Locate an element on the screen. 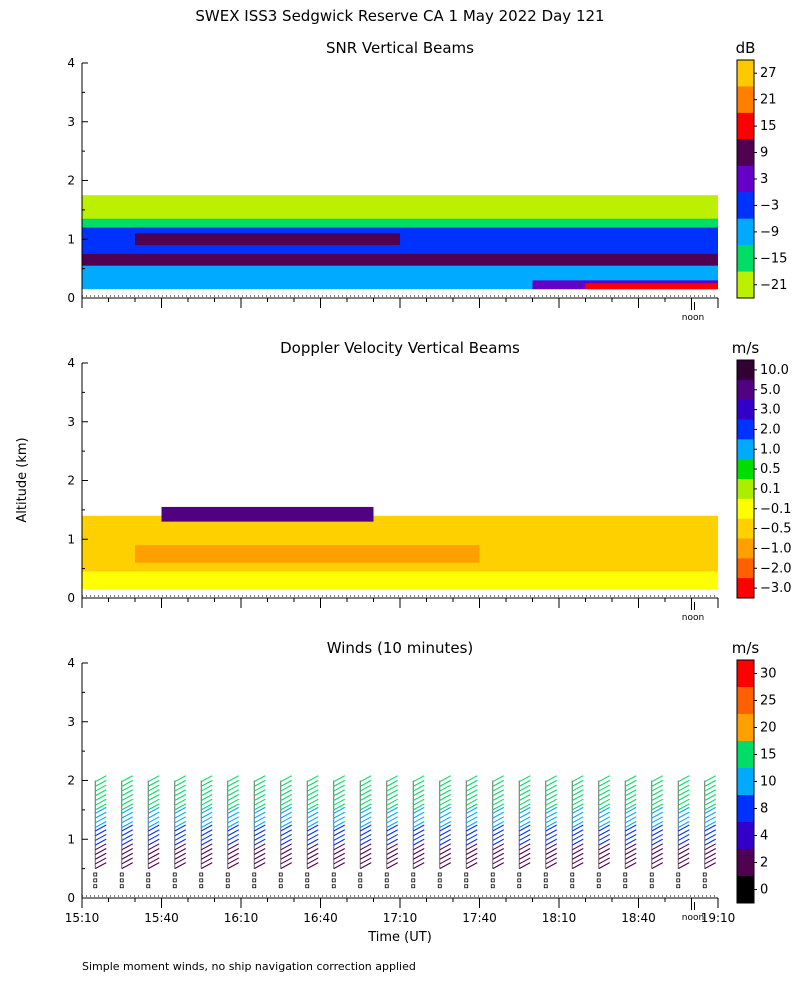  y-tick-label: 1 is located at coordinates (71, 839).